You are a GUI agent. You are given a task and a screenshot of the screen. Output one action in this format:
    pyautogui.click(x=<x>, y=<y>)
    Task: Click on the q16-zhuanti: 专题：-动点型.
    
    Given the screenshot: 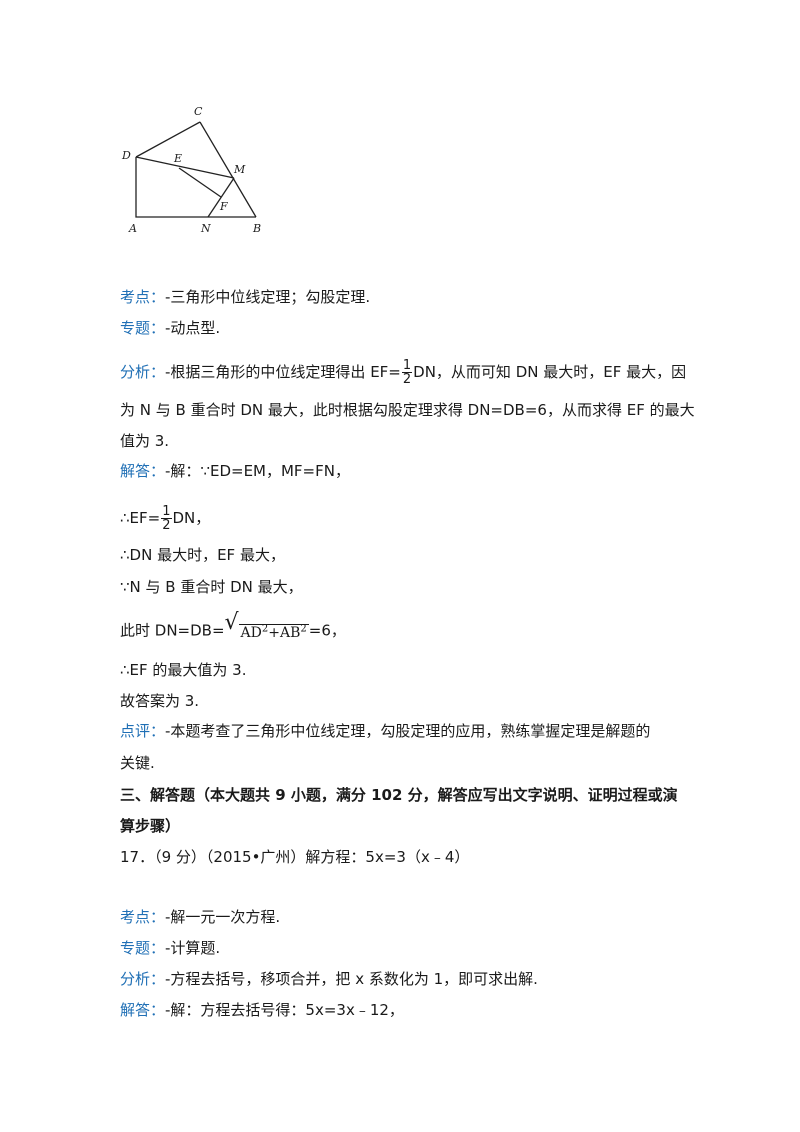 What is the action you would take?
    pyautogui.click(x=170, y=328)
    